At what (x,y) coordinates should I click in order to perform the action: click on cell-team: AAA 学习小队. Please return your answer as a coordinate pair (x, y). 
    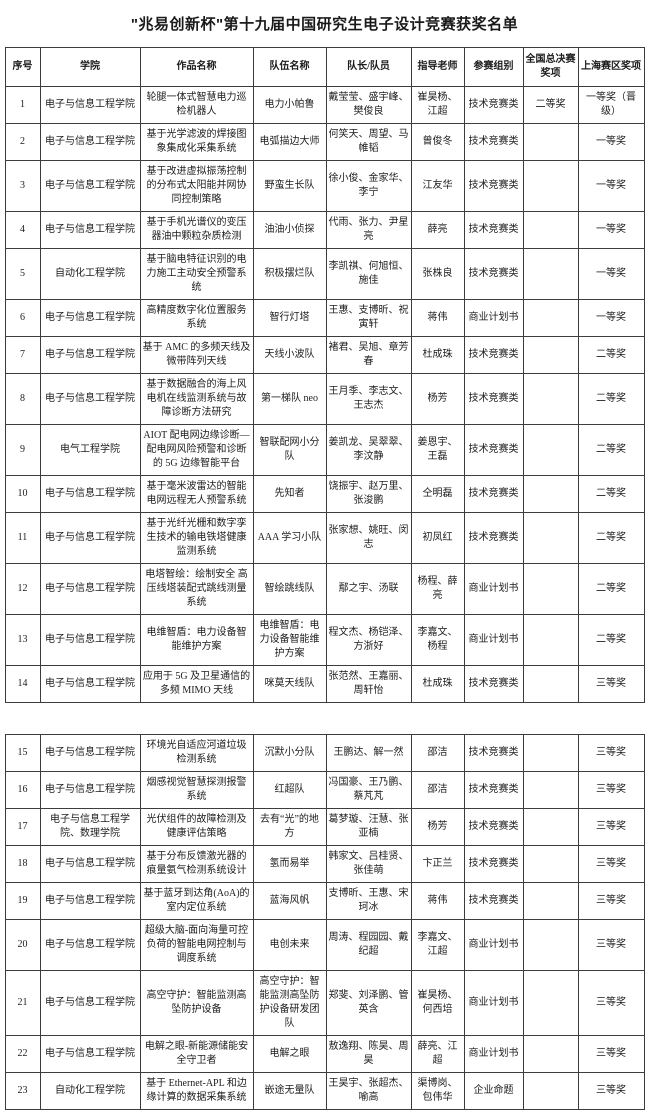
    Looking at the image, I should click on (289, 538).